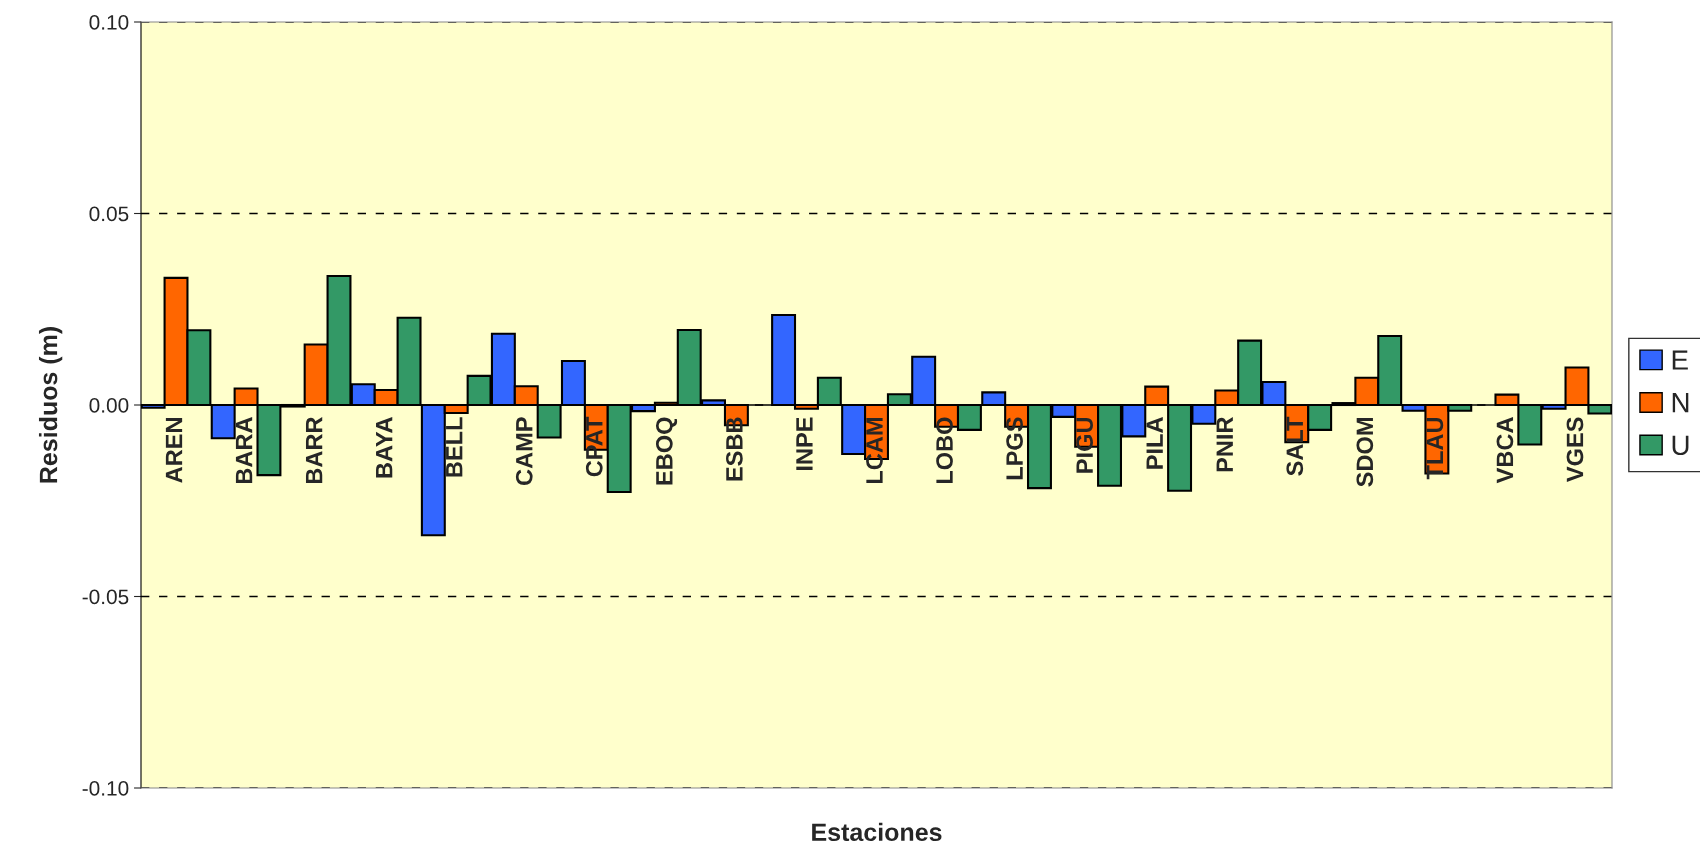 Image resolution: width=1700 pixels, height=857 pixels. What do you see at coordinates (1224, 444) in the screenshot?
I see `x-tick-label: PNIR` at bounding box center [1224, 444].